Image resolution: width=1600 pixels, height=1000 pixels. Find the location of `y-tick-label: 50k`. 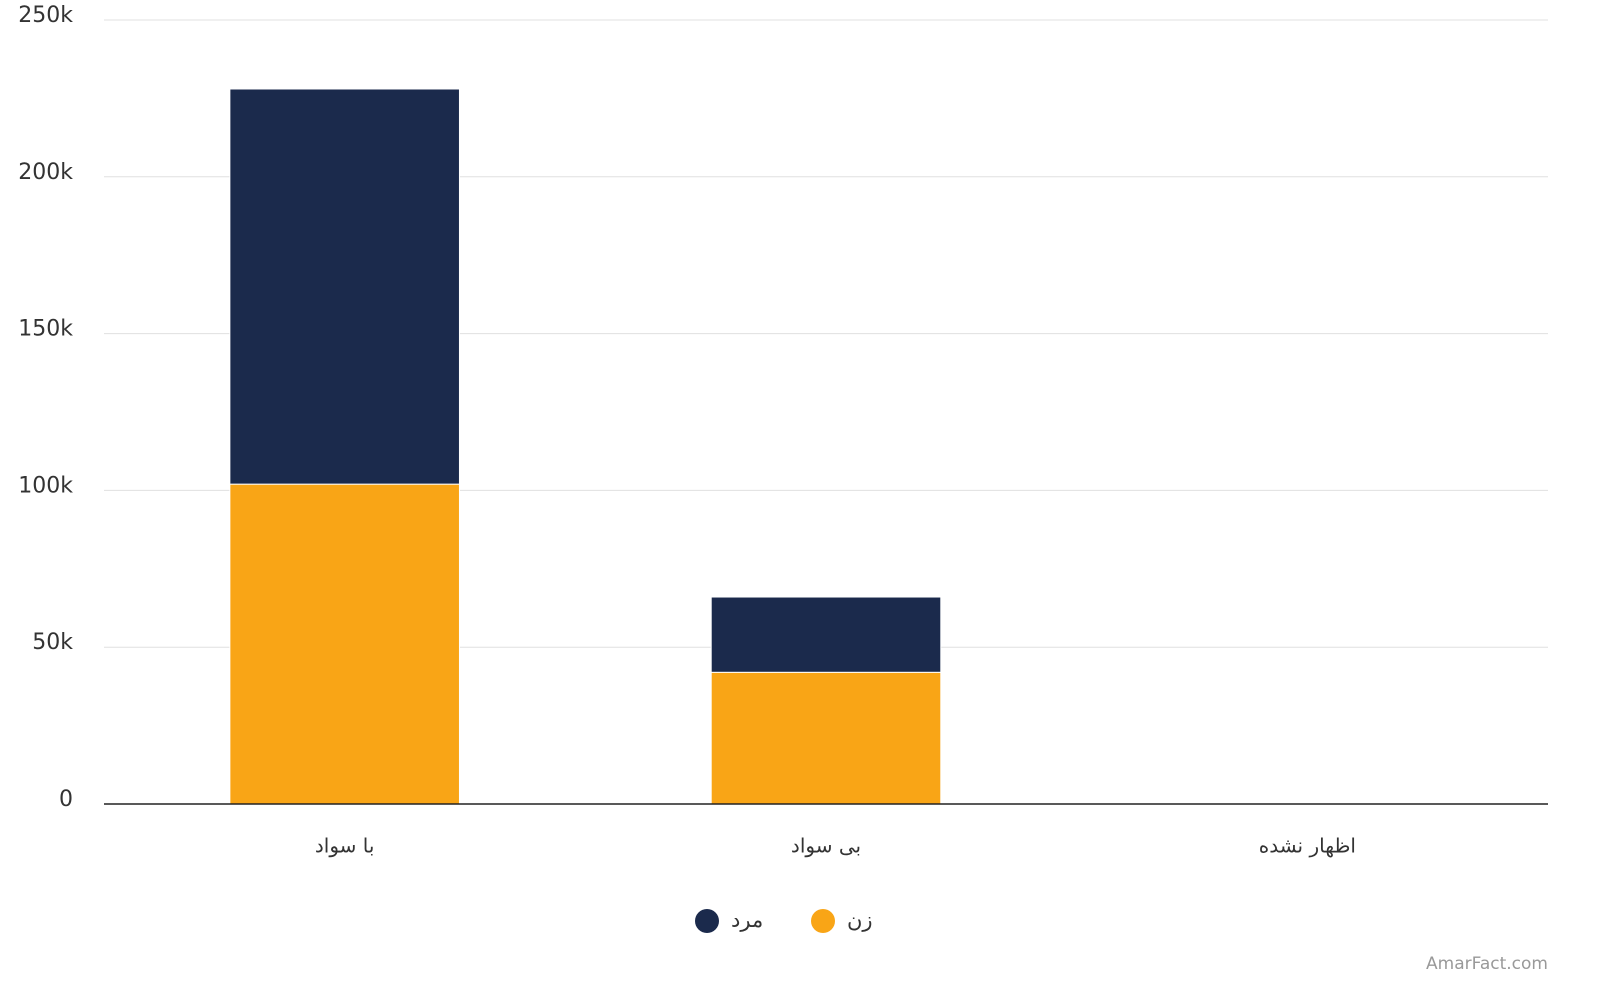

y-tick-label: 50k is located at coordinates (52, 642).